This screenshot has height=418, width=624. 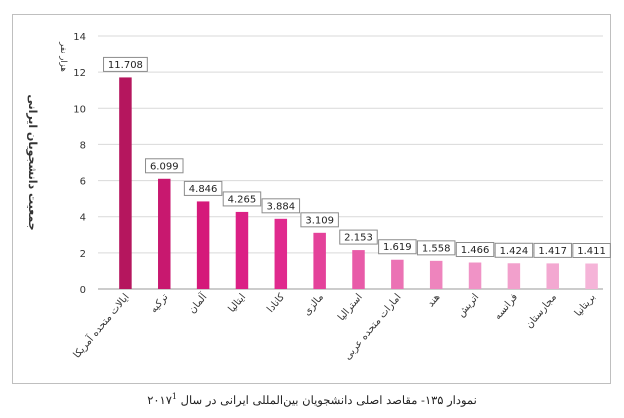 I want to click on y-tick-label: 6, so click(x=83, y=182).